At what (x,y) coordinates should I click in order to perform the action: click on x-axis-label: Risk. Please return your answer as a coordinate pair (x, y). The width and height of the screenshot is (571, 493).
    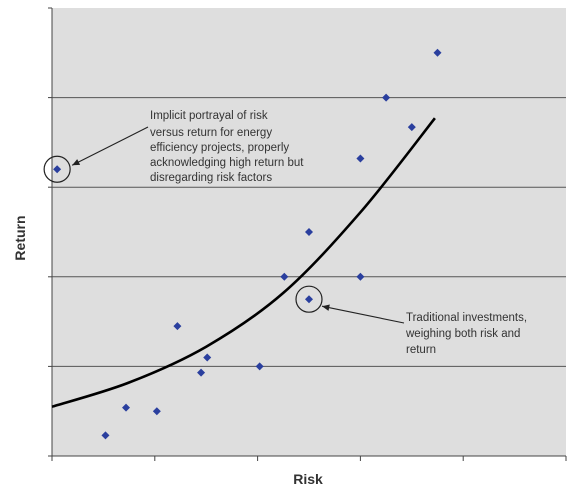
    Looking at the image, I should click on (308, 479).